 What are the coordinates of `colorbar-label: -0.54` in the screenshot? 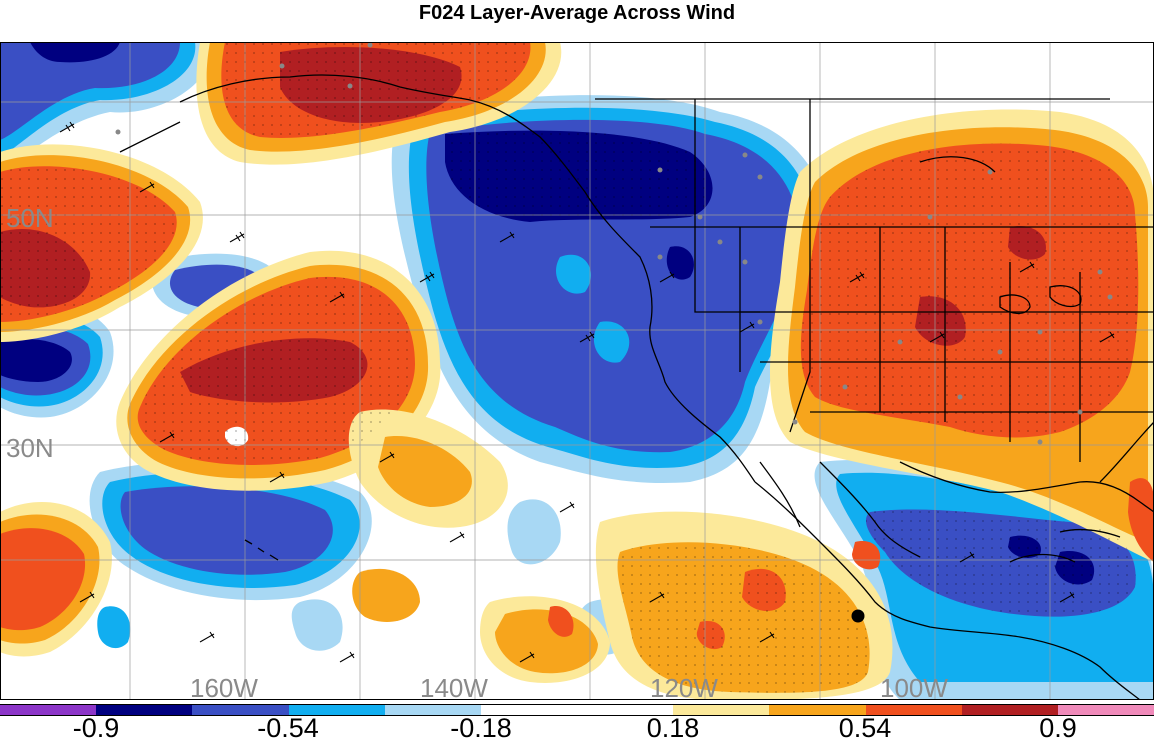 It's located at (288, 728).